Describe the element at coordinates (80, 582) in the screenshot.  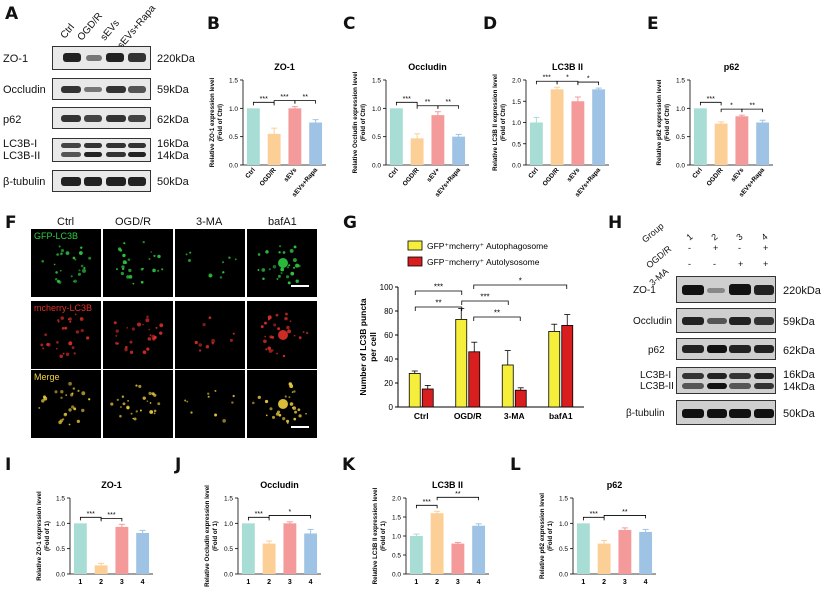
I see `x-tick-label: 1` at that location.